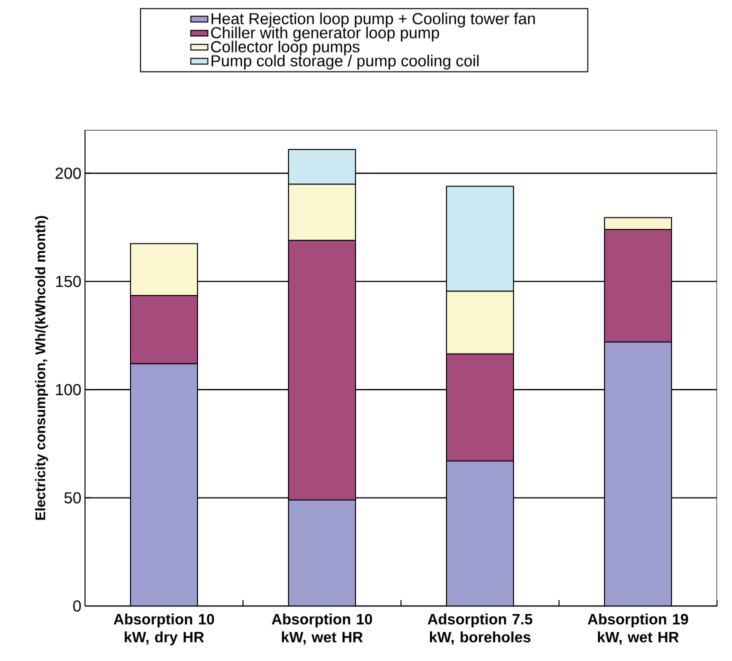 This screenshot has height=661, width=732. Describe the element at coordinates (285, 48) in the screenshot. I see `legend-label: Collector loop pumps` at that location.